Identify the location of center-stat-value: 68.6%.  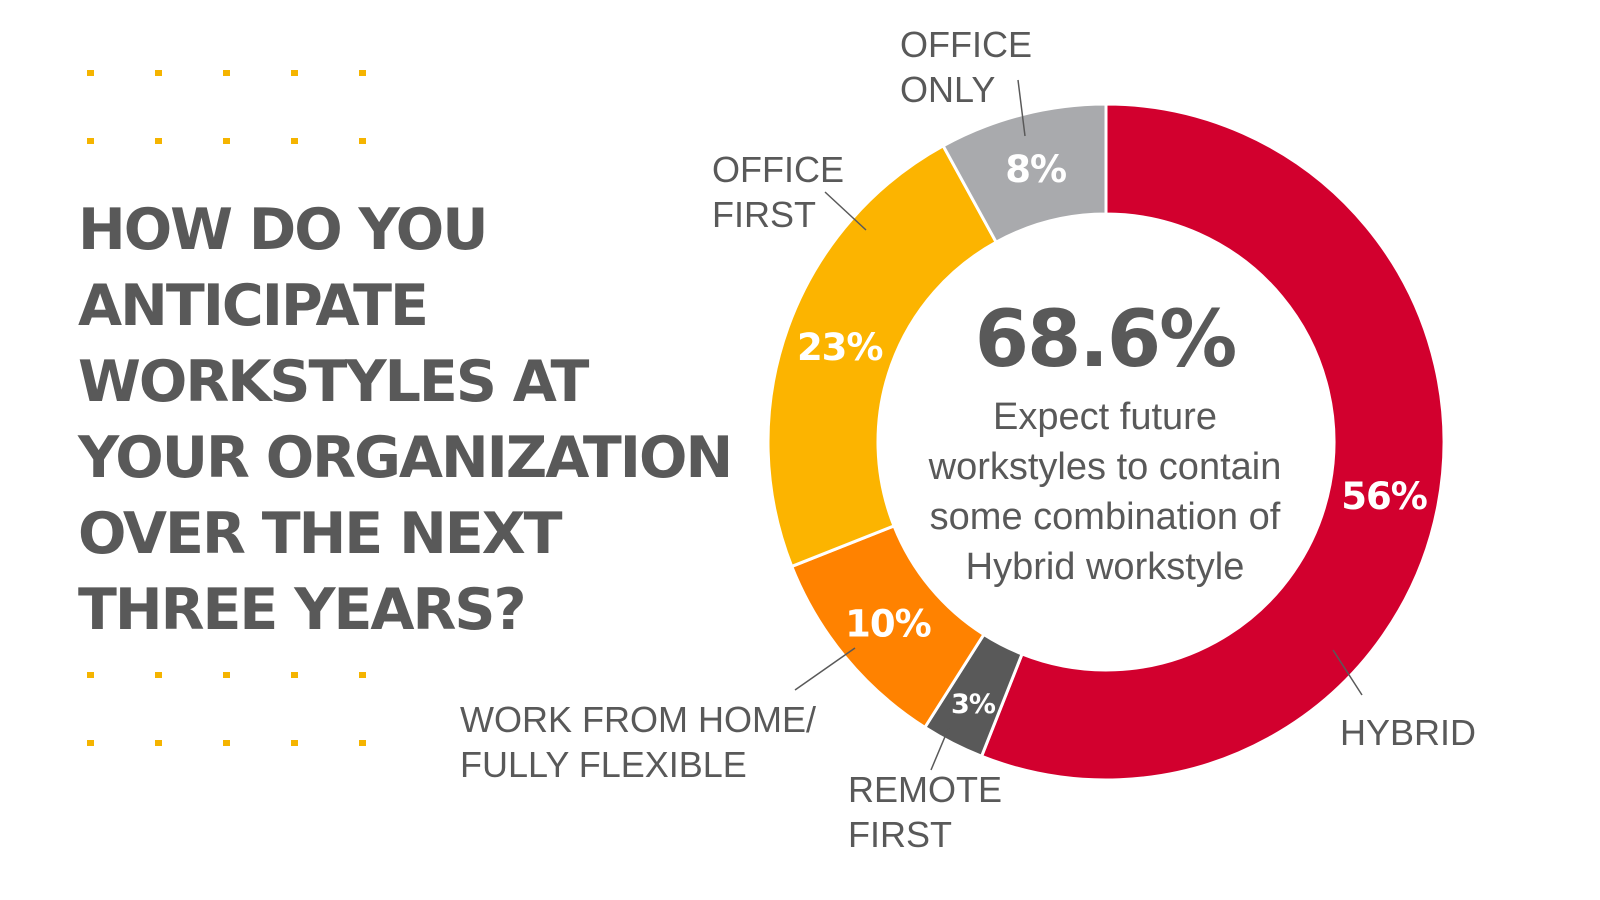
(1106, 340).